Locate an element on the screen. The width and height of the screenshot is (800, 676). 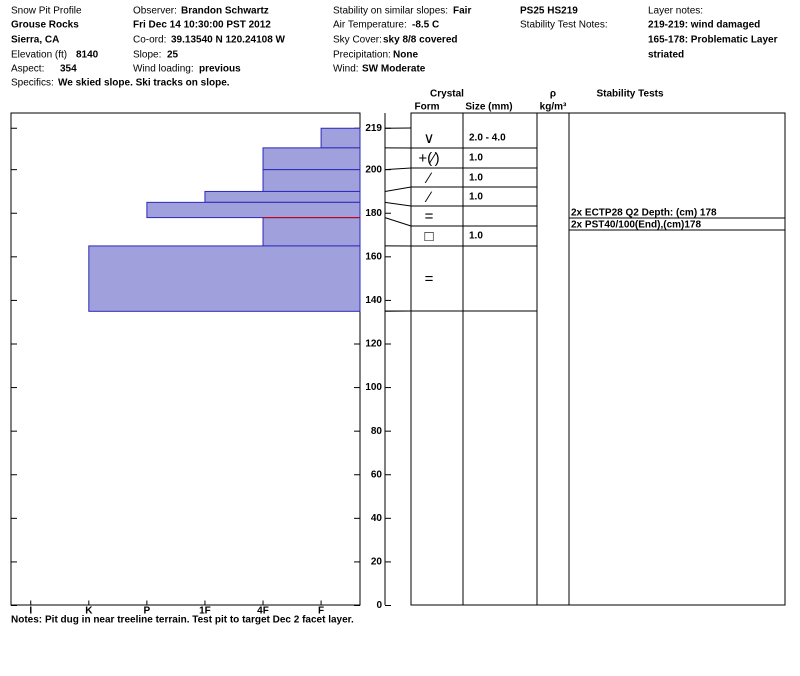
x-tick-label: I is located at coordinates (30, 611).